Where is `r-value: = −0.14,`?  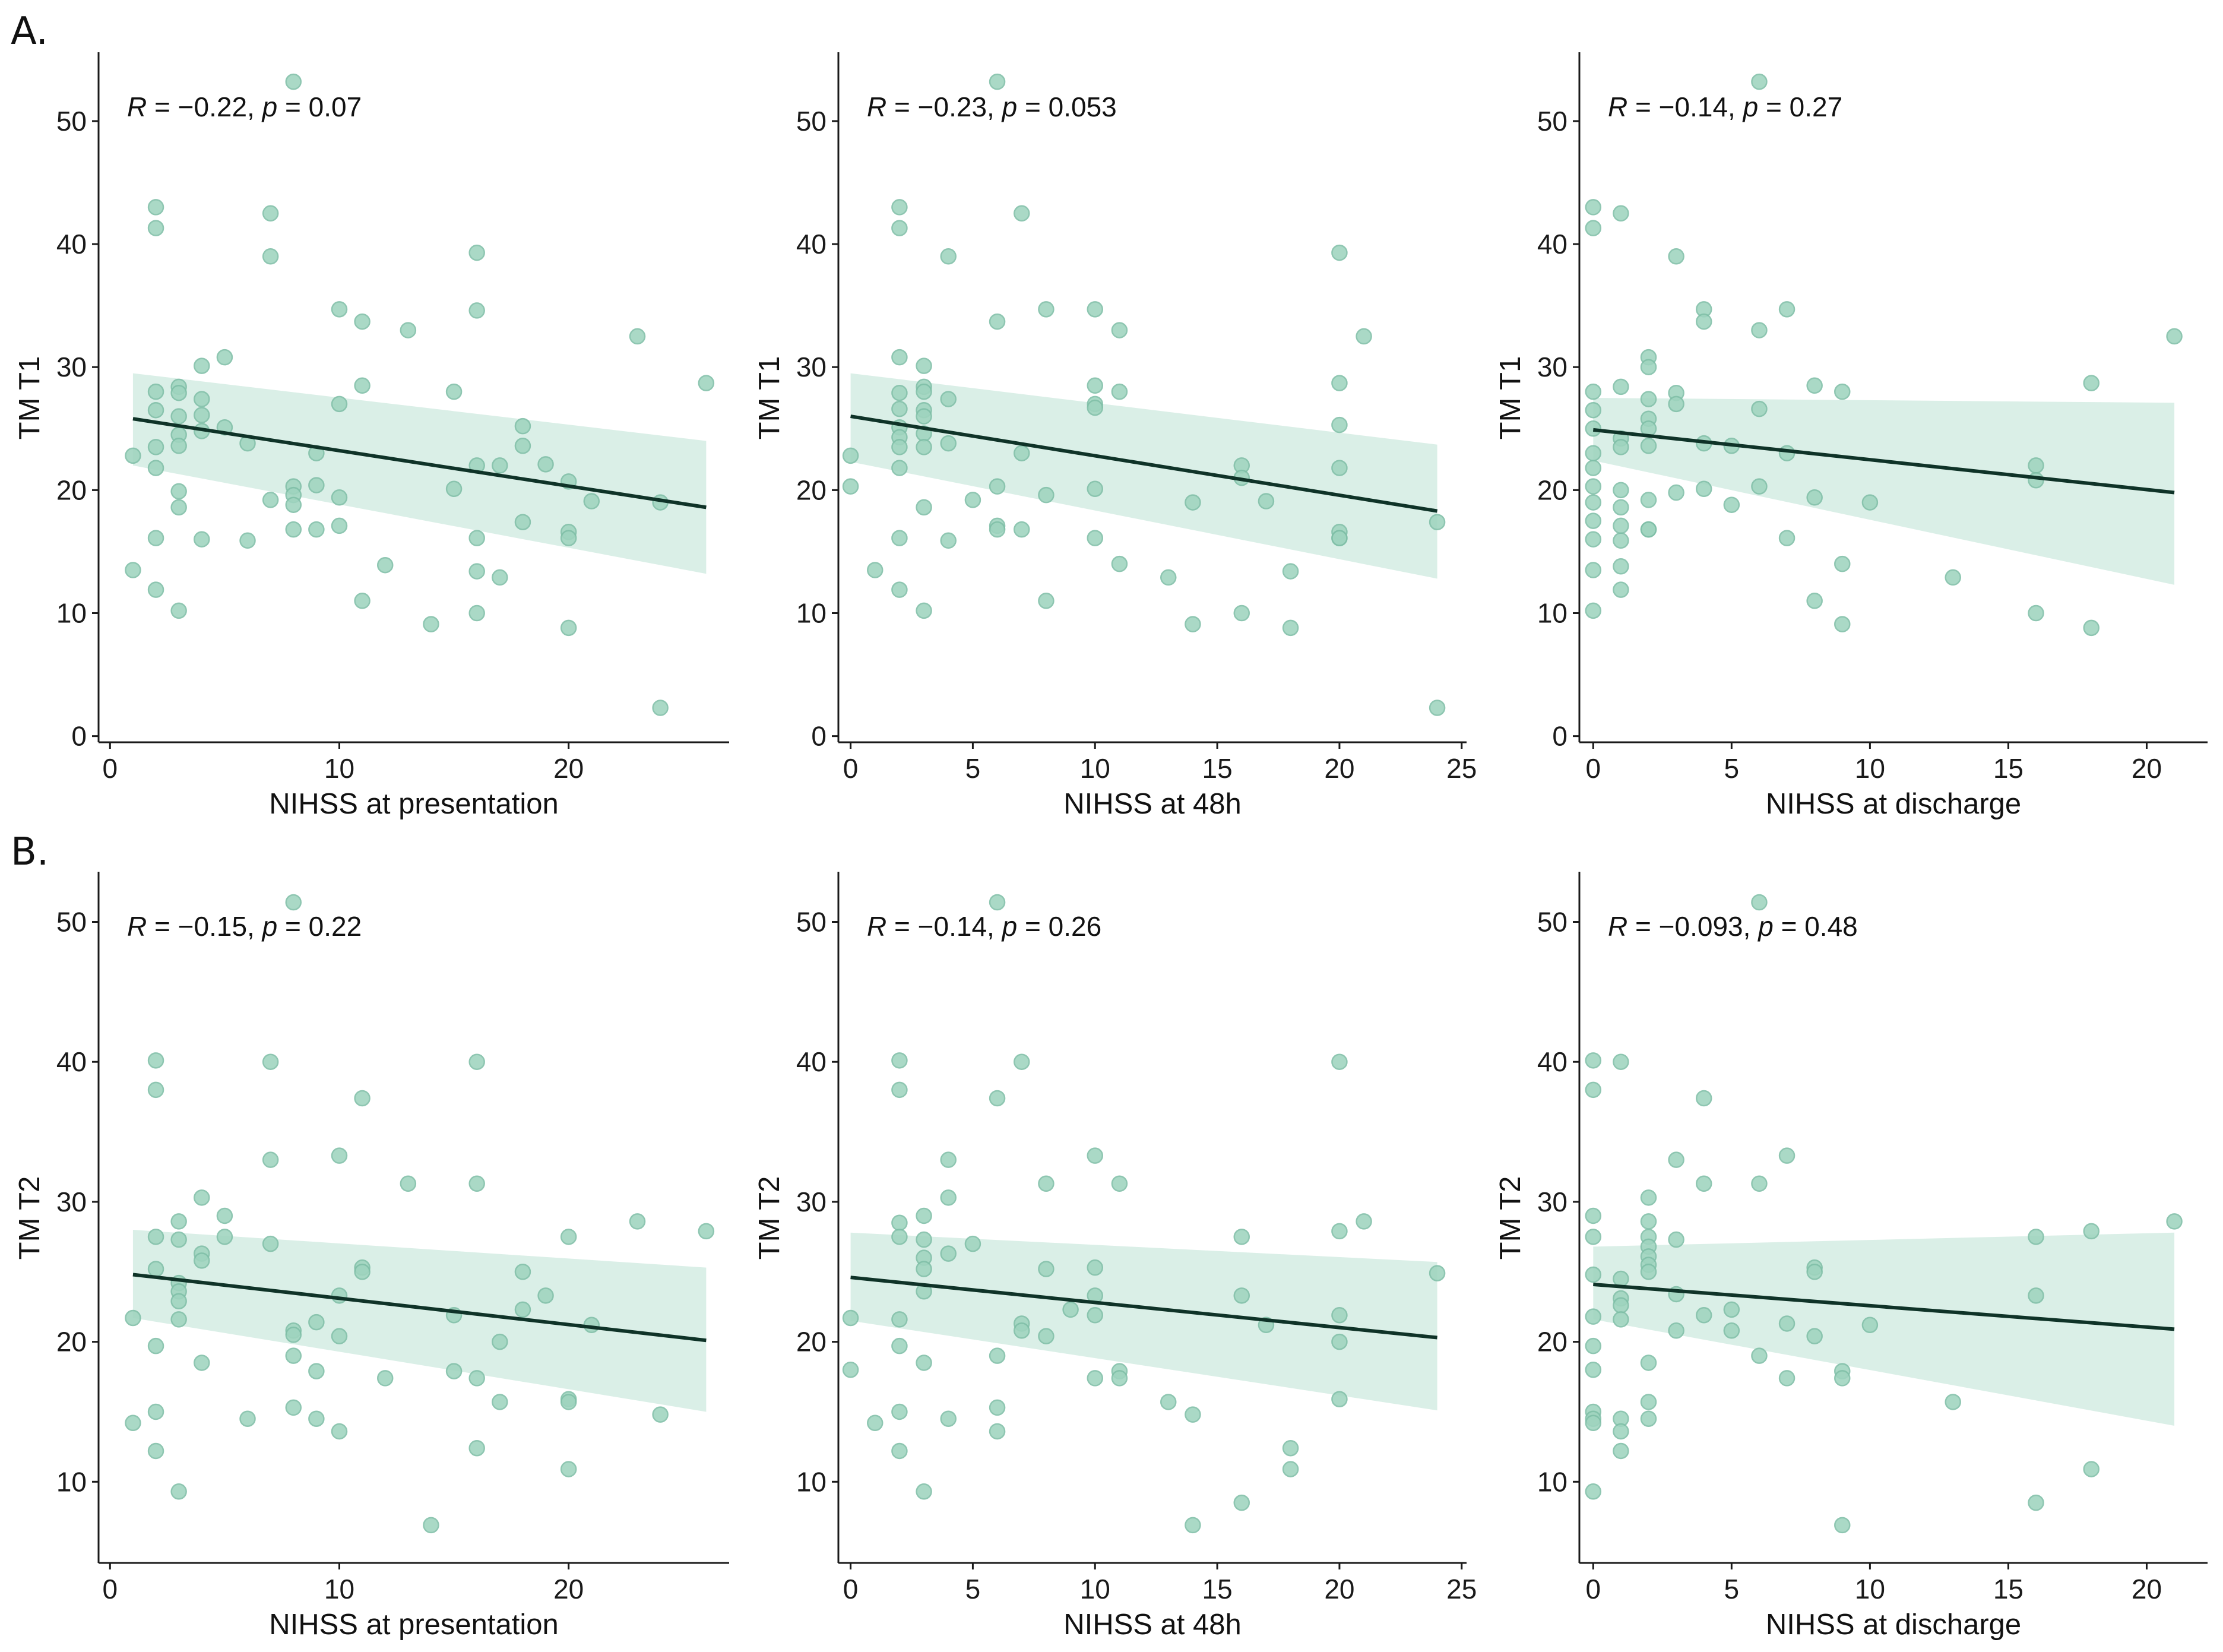
r-value: = −0.14, is located at coordinates (1685, 106).